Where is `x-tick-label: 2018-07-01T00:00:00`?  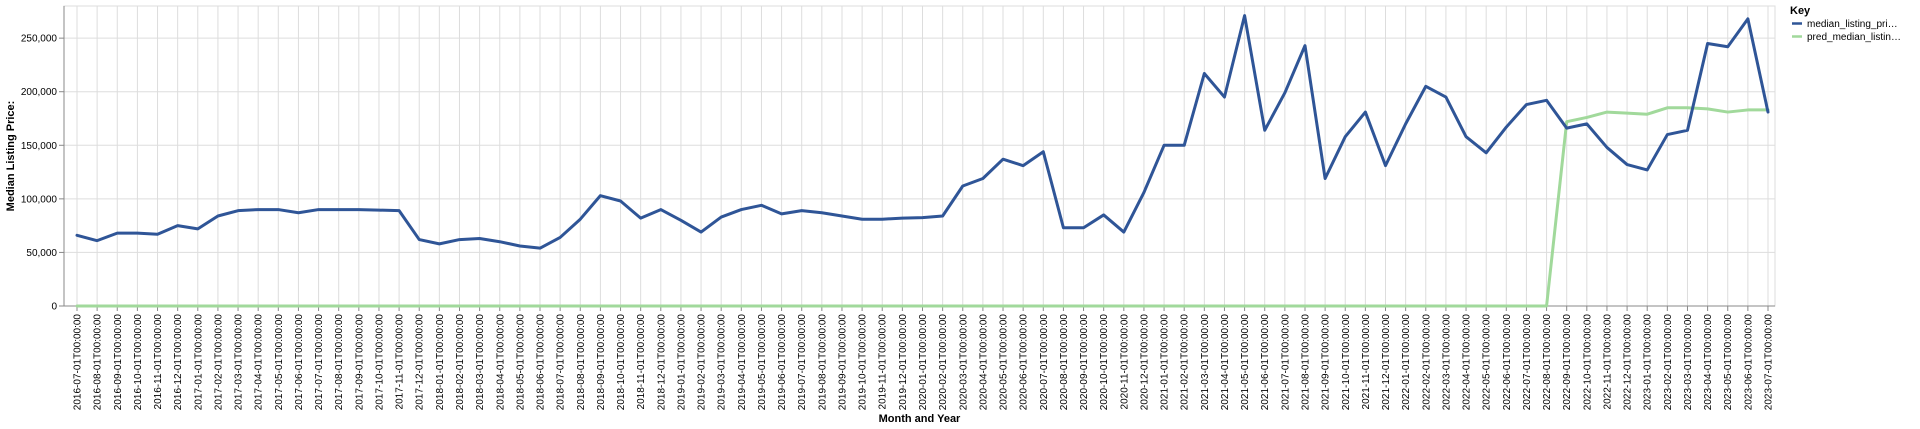
x-tick-label: 2018-07-01T00:00:00 is located at coordinates (561, 362).